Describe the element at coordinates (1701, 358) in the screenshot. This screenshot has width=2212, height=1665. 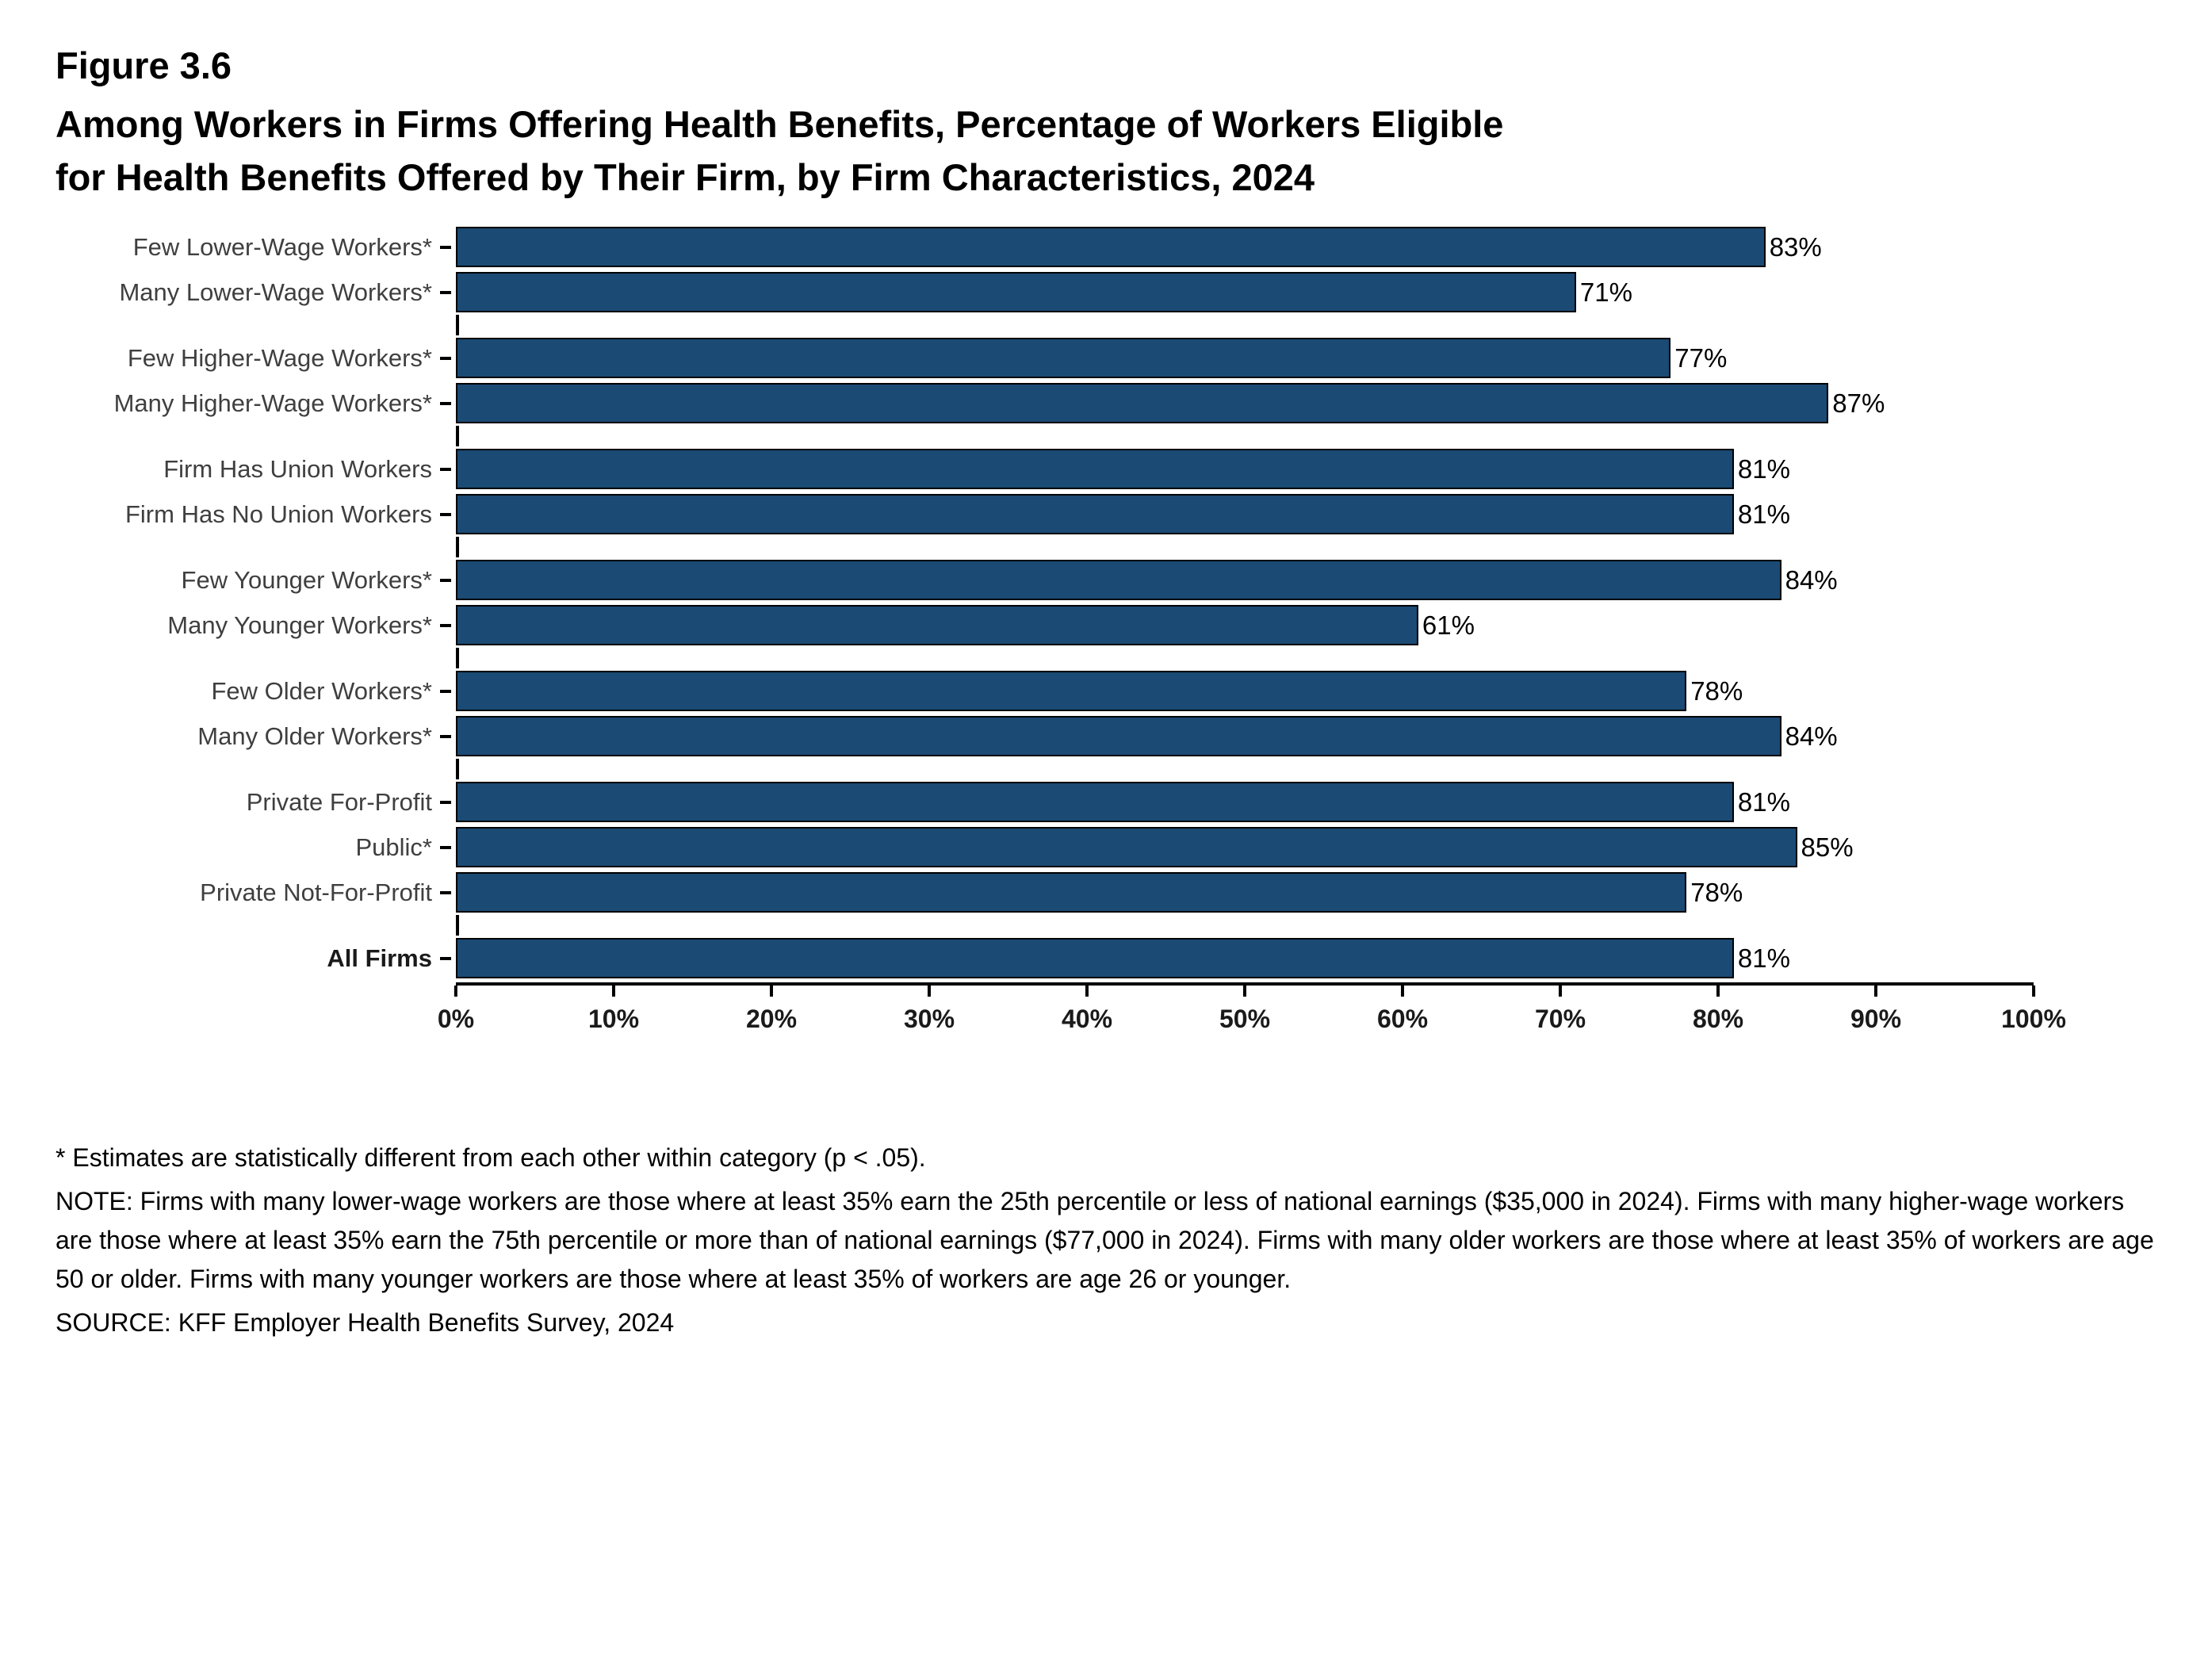
I see `bar-value-label: 77%` at that location.